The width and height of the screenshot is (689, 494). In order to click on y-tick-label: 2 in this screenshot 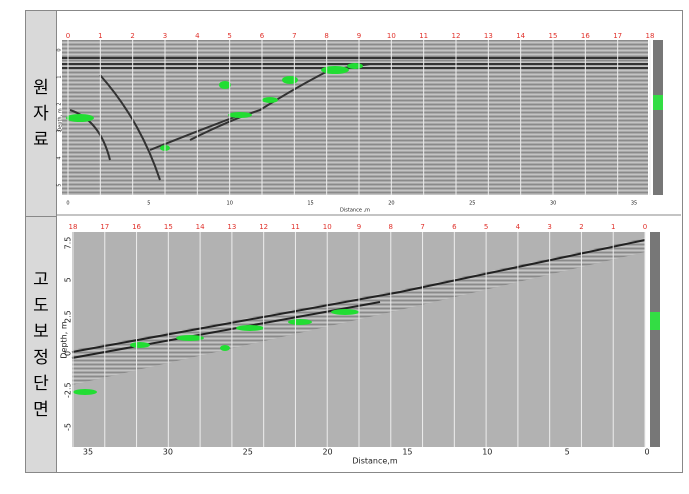, I will do `click(60, 103)`.